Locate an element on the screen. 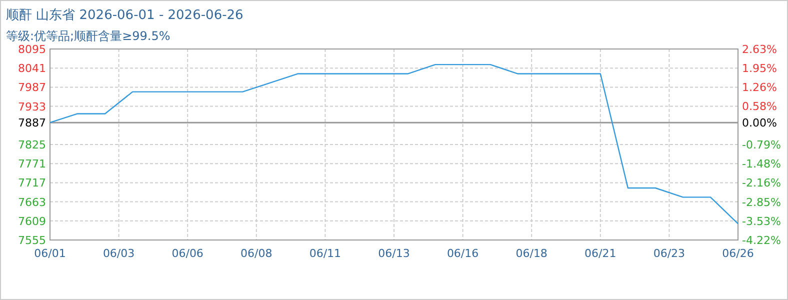 The height and width of the screenshot is (300, 788). y2-tick-label: -4.22% is located at coordinates (761, 240).